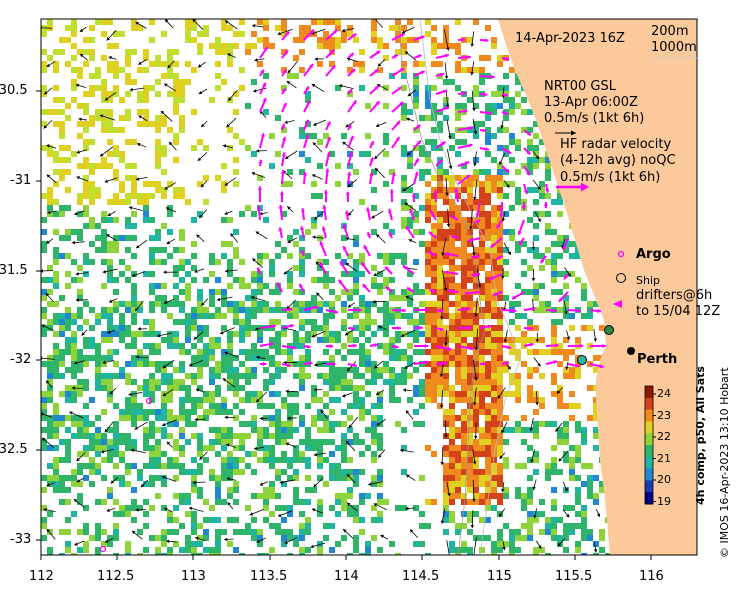 The height and width of the screenshot is (592, 740). What do you see at coordinates (21, 359) in the screenshot?
I see `y-tick-label: -32` at bounding box center [21, 359].